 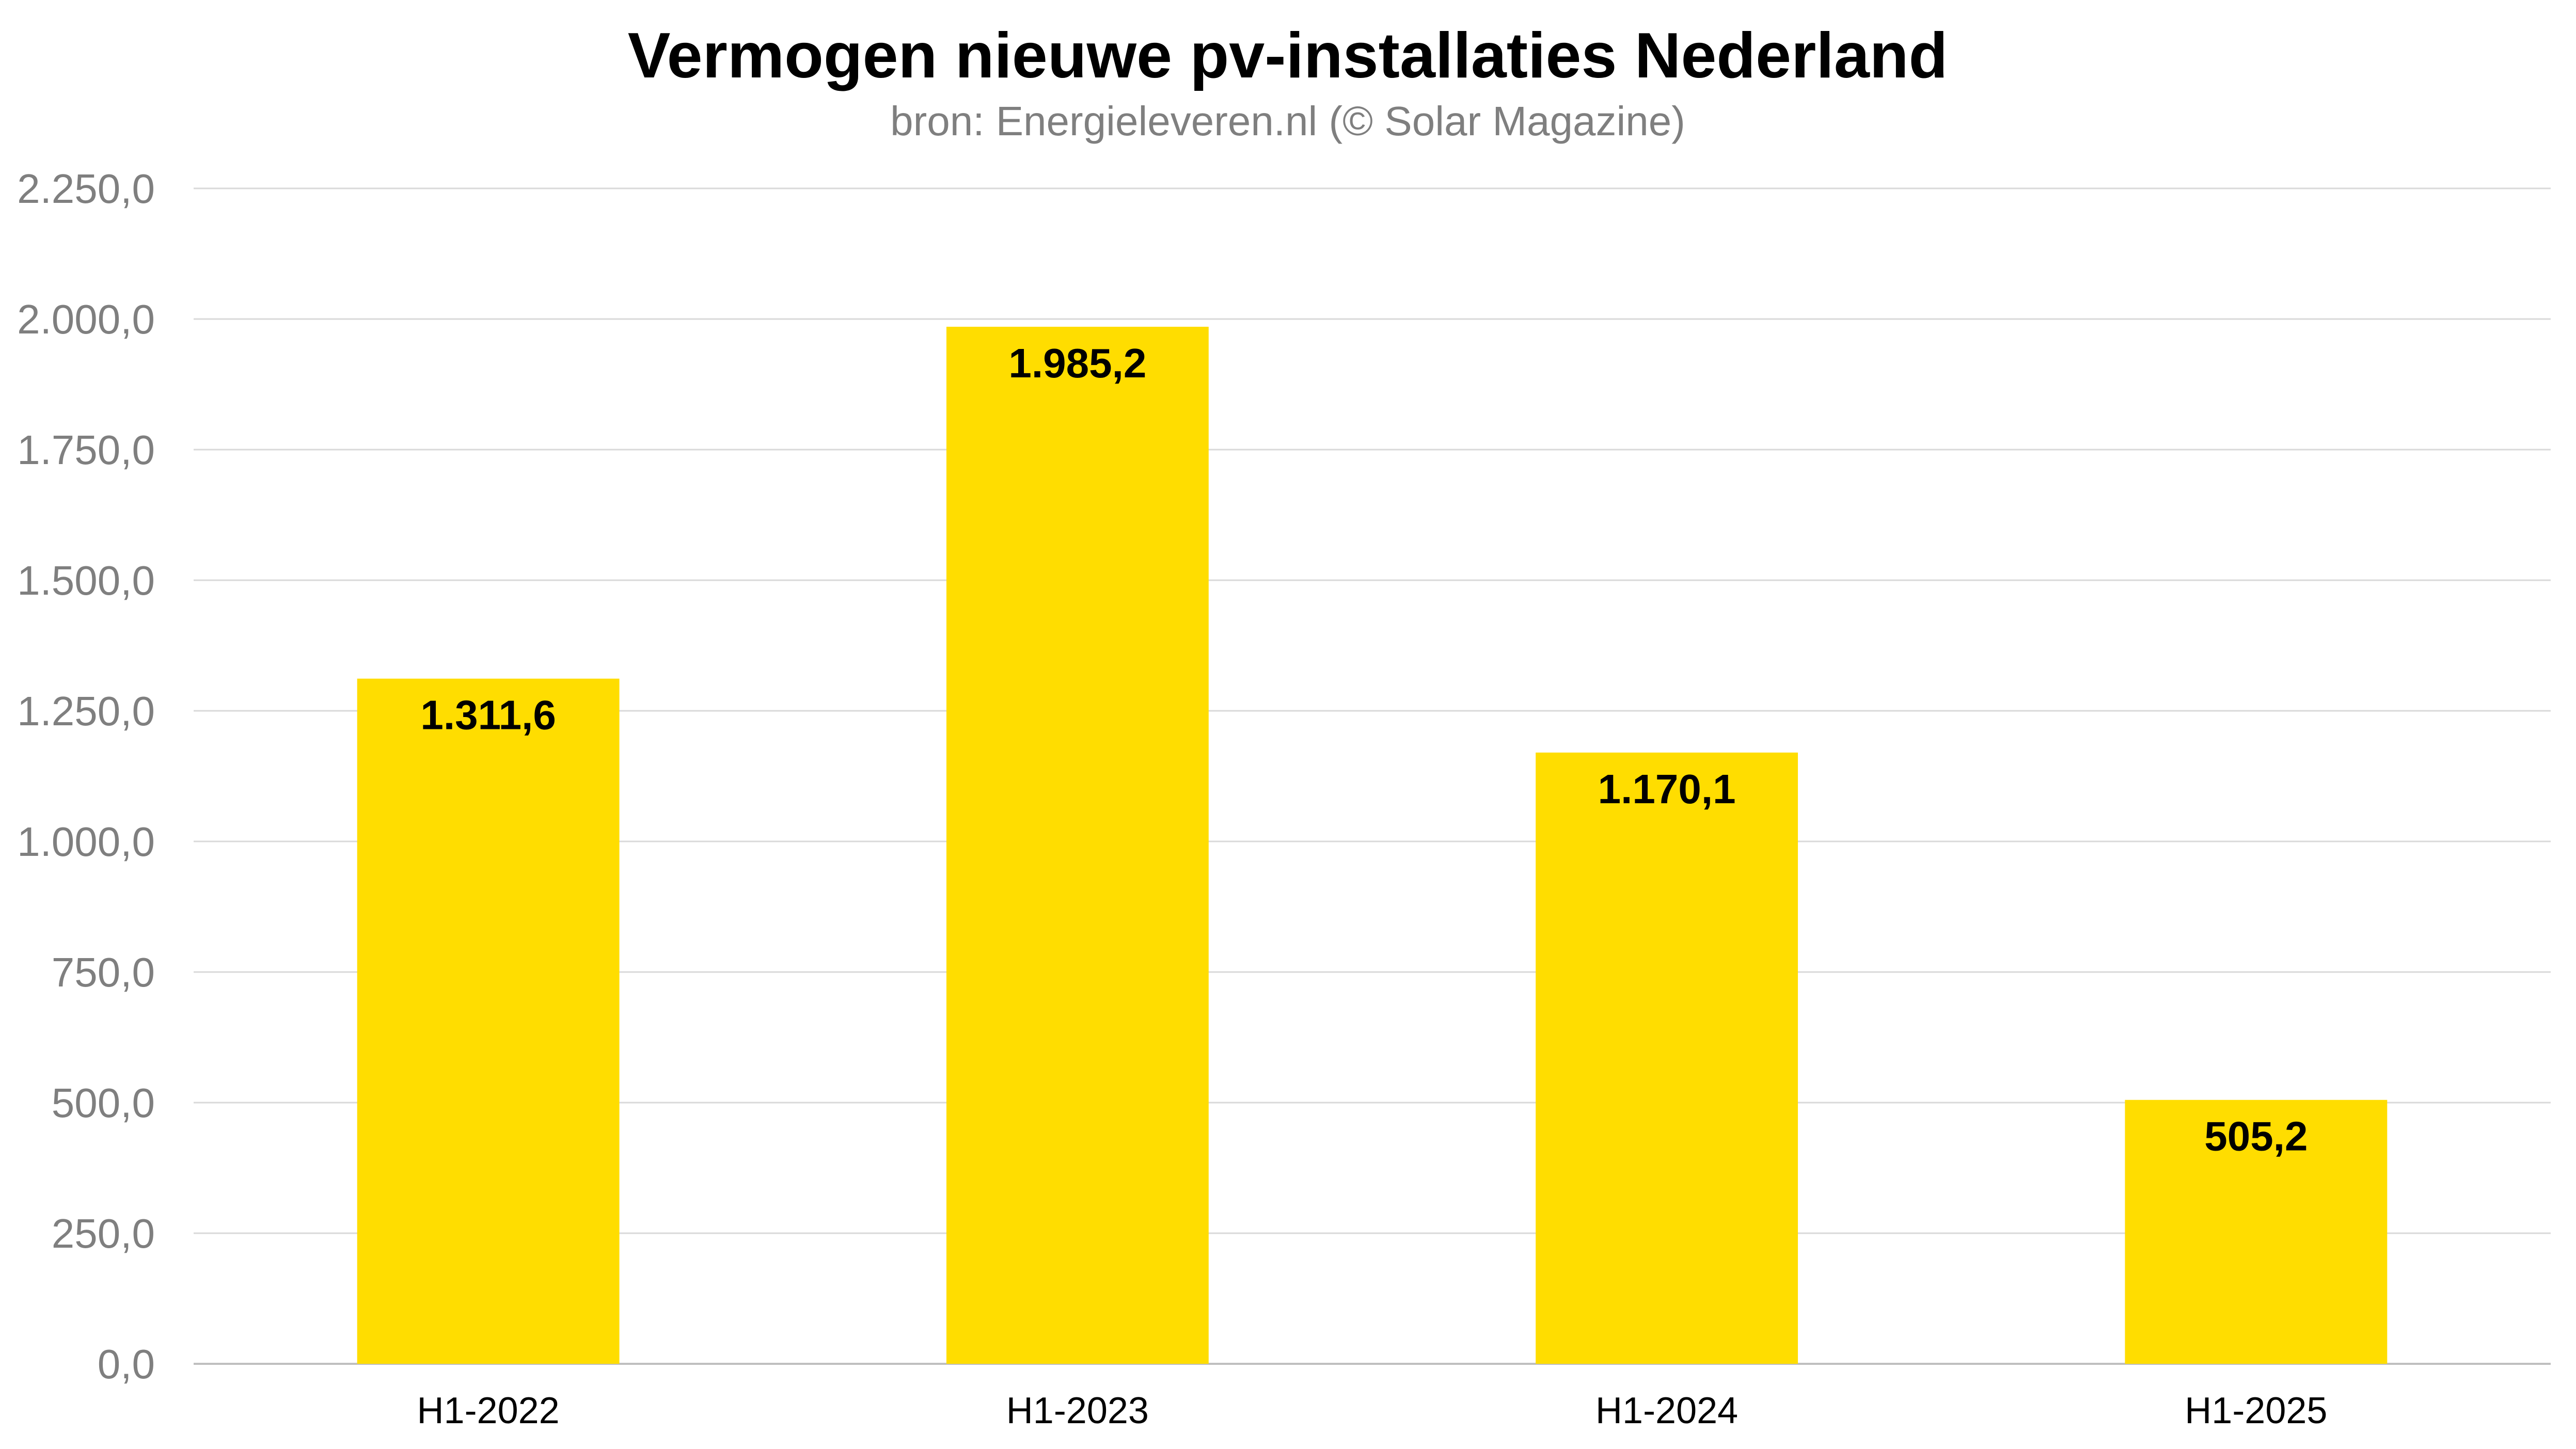 I want to click on y-tick-label: 1.250,0, so click(x=86, y=711).